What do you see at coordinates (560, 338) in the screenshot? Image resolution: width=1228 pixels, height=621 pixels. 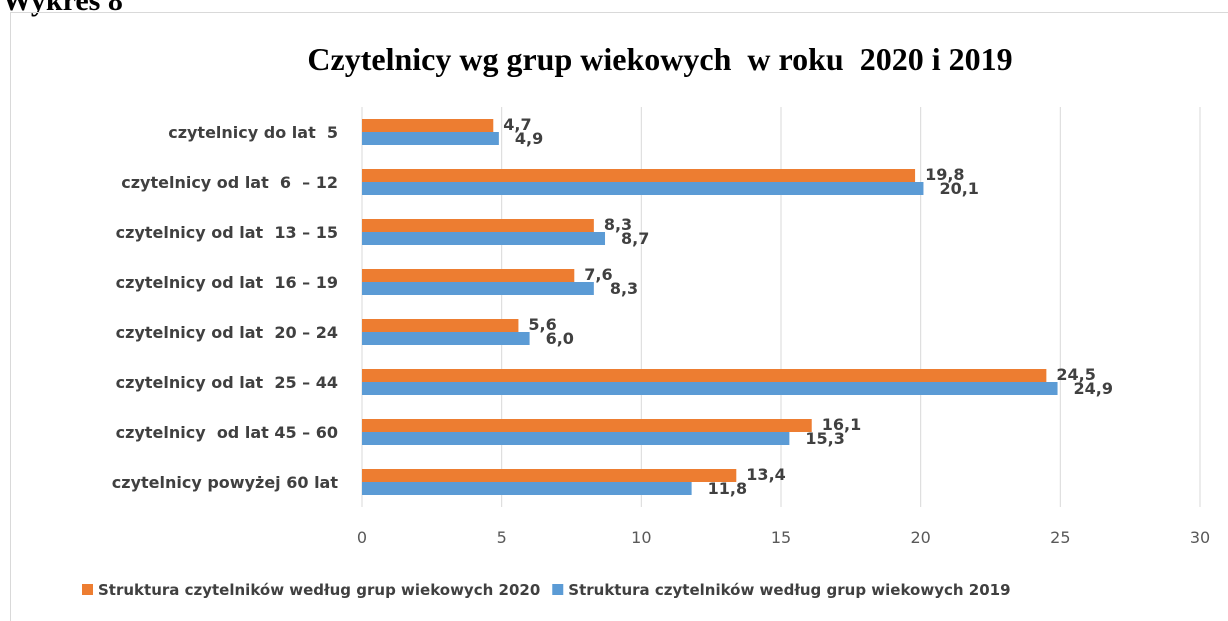 I see `data-label: 6,0` at bounding box center [560, 338].